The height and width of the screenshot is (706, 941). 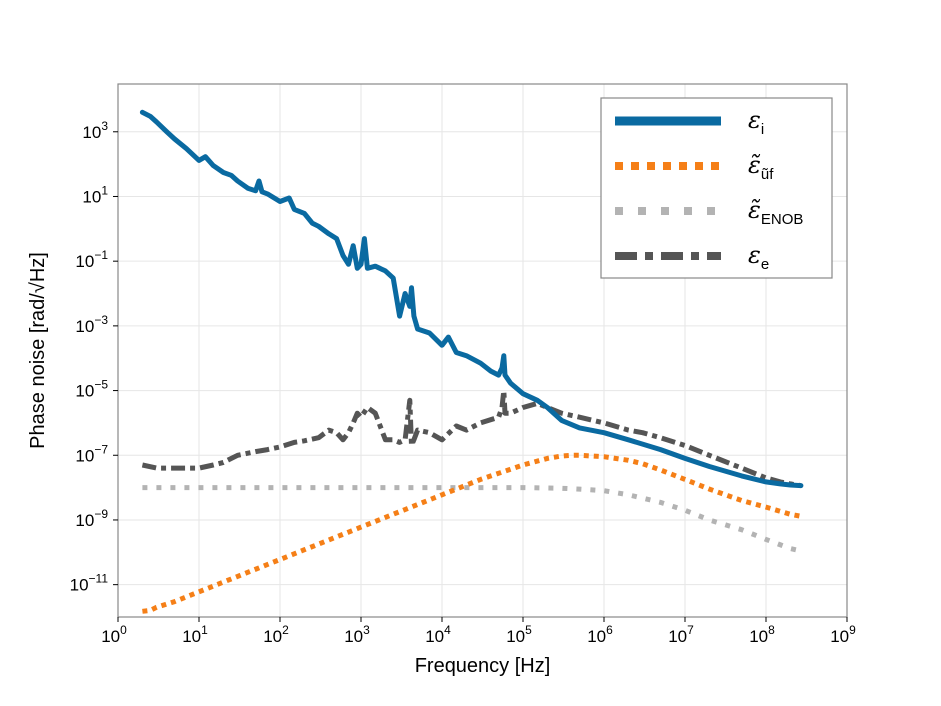 What do you see at coordinates (104, 126) in the screenshot?
I see `y-tick-exp: 3` at bounding box center [104, 126].